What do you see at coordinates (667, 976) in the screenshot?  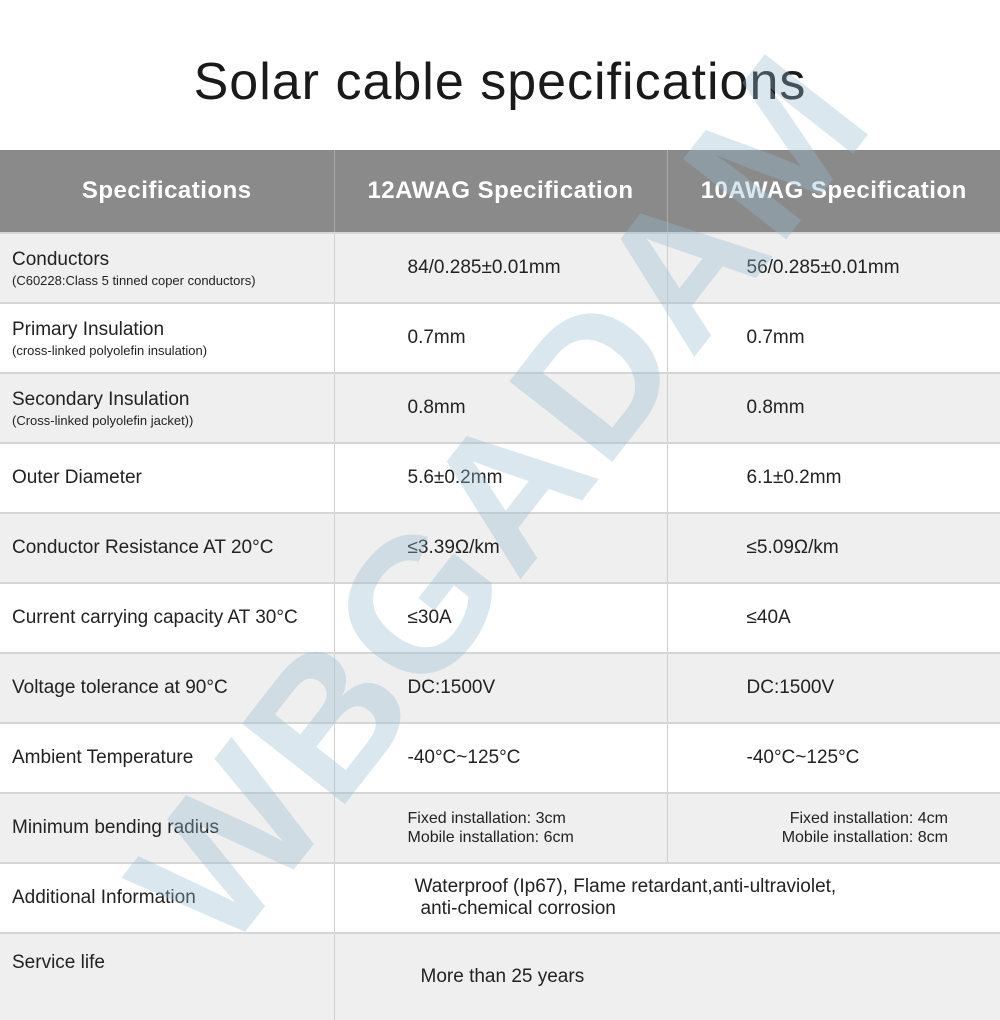 I see `cell-merged: More than 25 years` at bounding box center [667, 976].